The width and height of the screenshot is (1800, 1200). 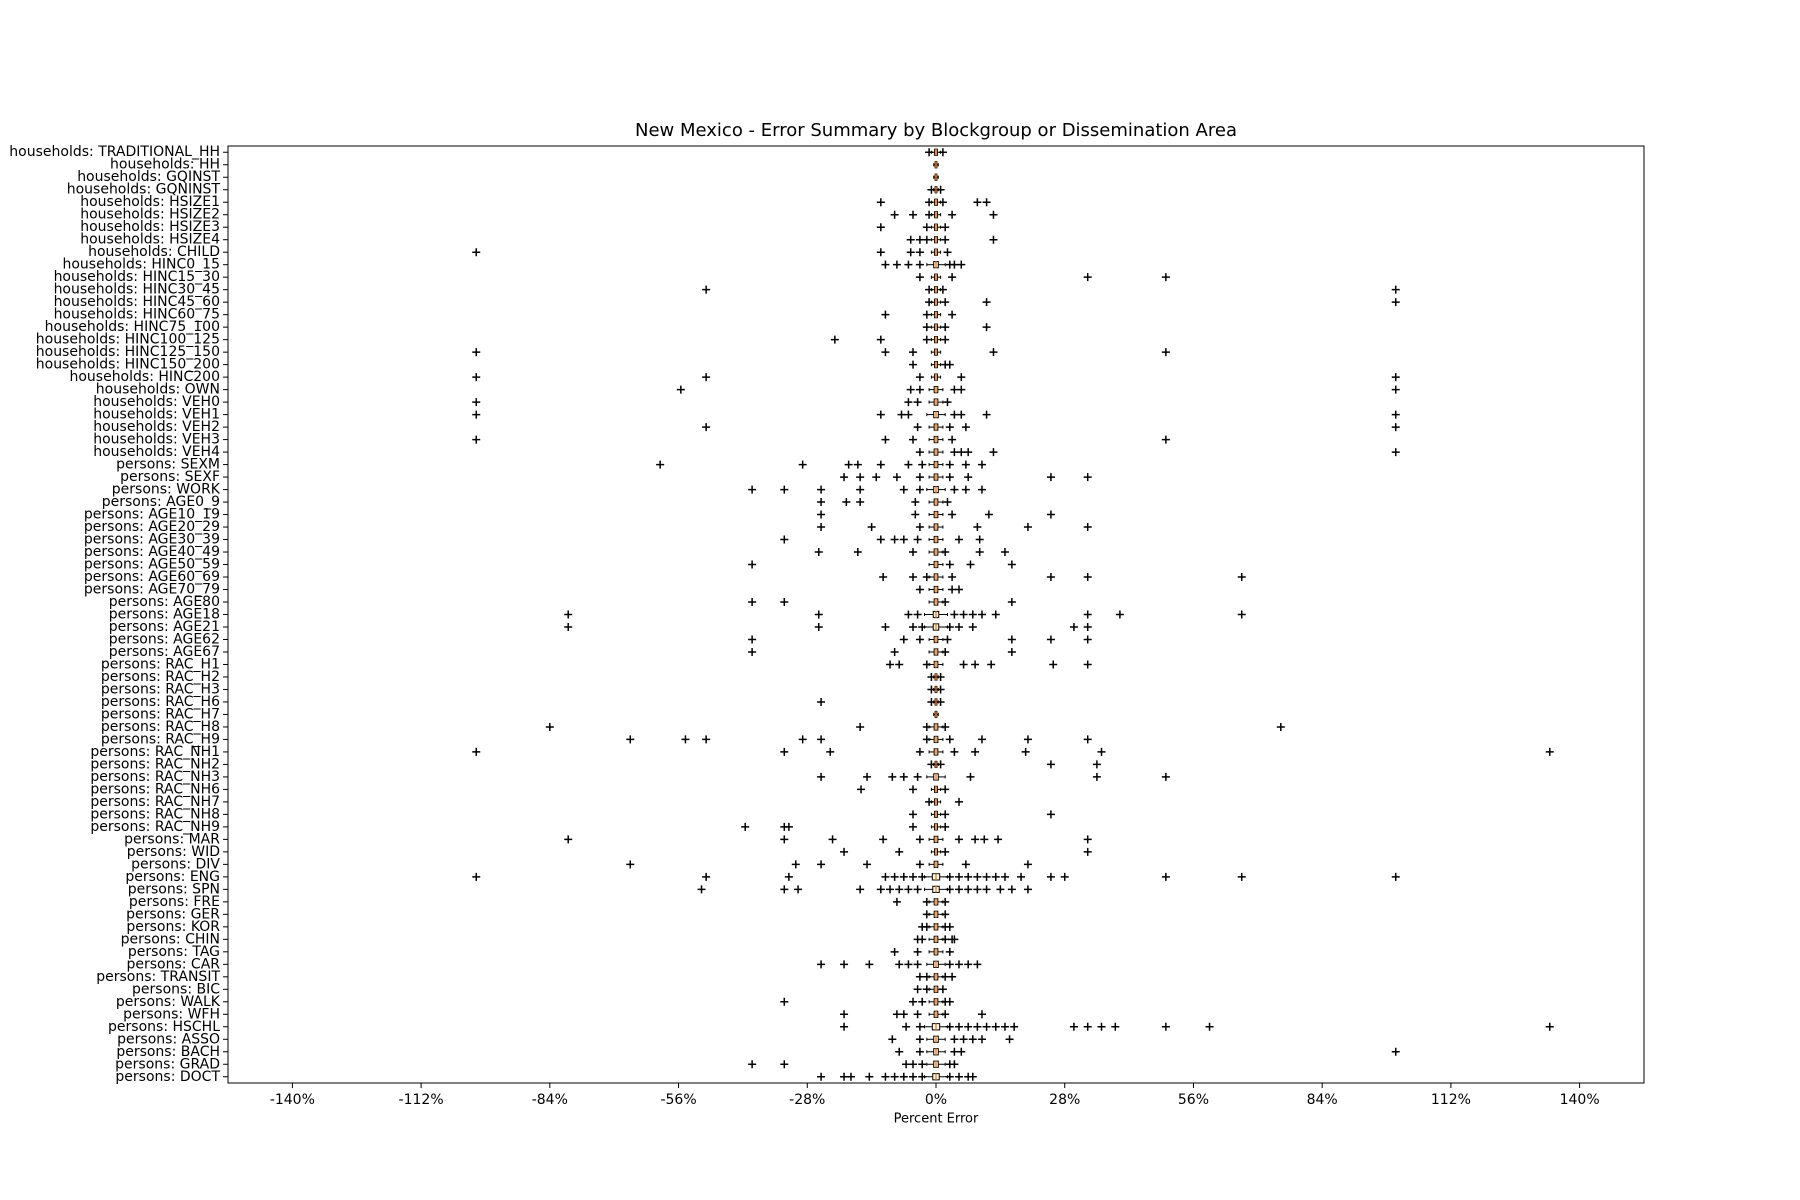 I want to click on x-tick-label: 84%, so click(x=1322, y=1100).